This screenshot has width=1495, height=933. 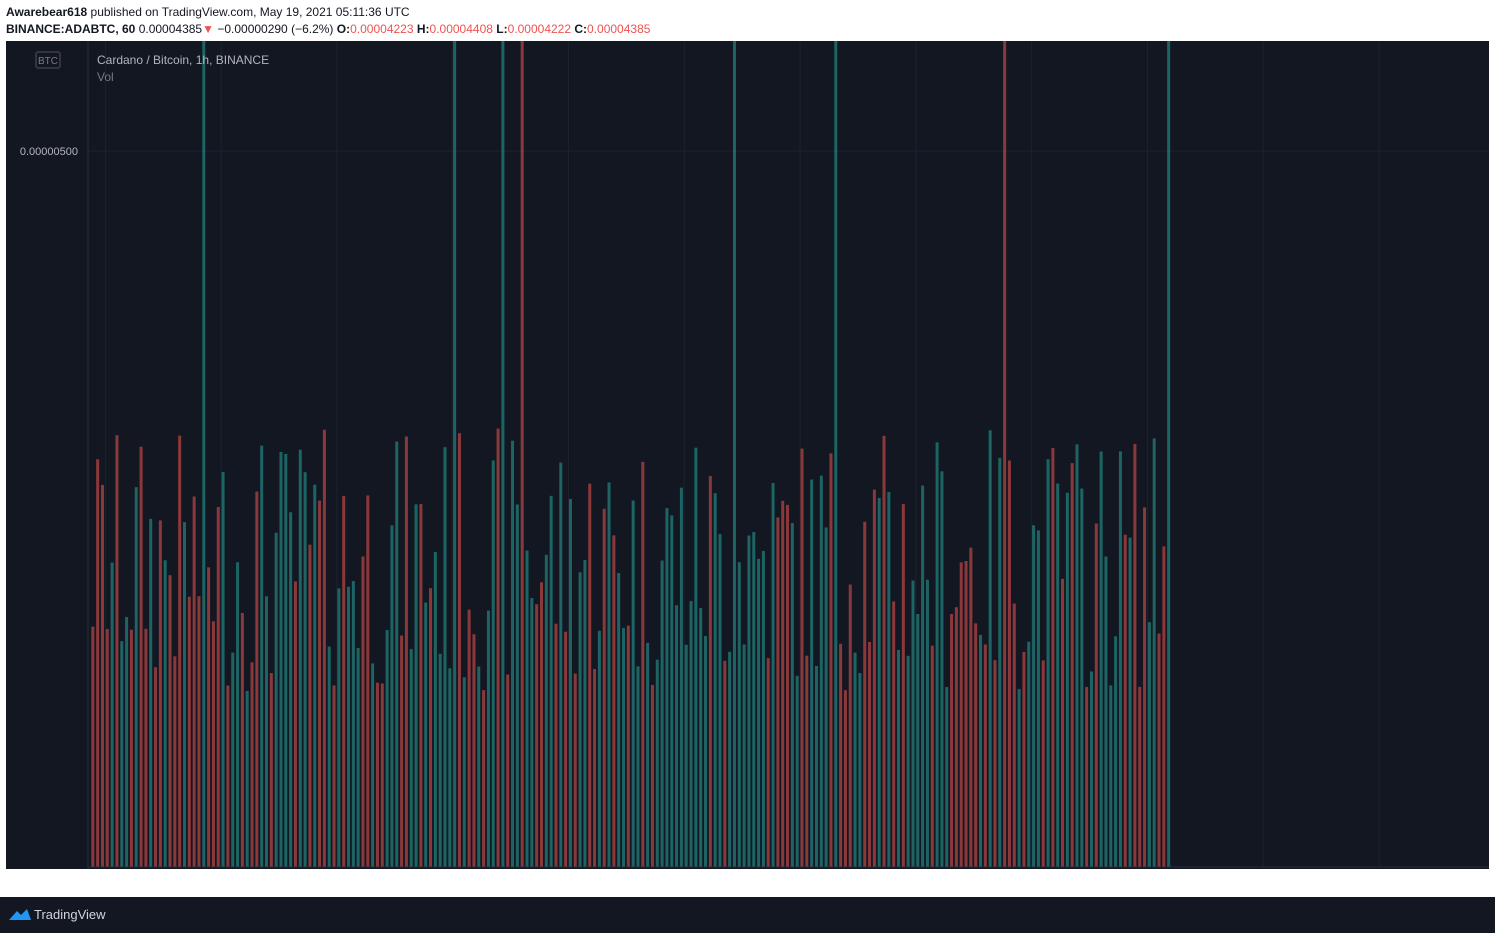 What do you see at coordinates (461, 29) in the screenshot?
I see `high-value: 0.00004408` at bounding box center [461, 29].